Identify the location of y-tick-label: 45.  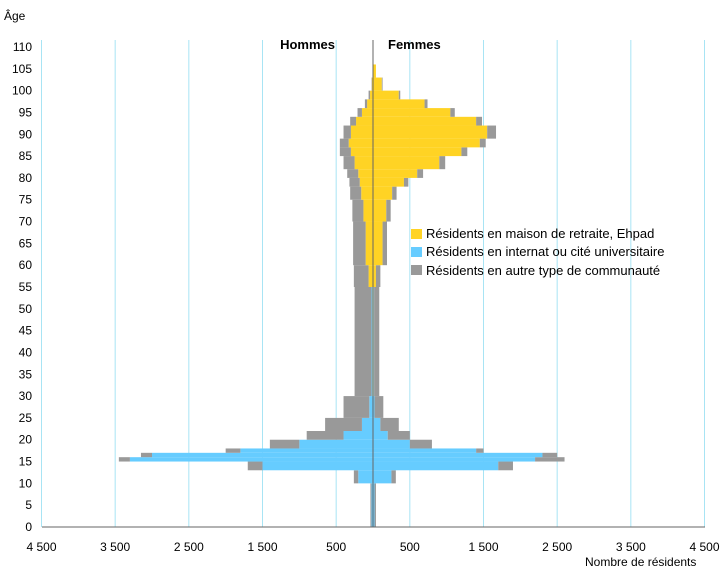
(26, 331).